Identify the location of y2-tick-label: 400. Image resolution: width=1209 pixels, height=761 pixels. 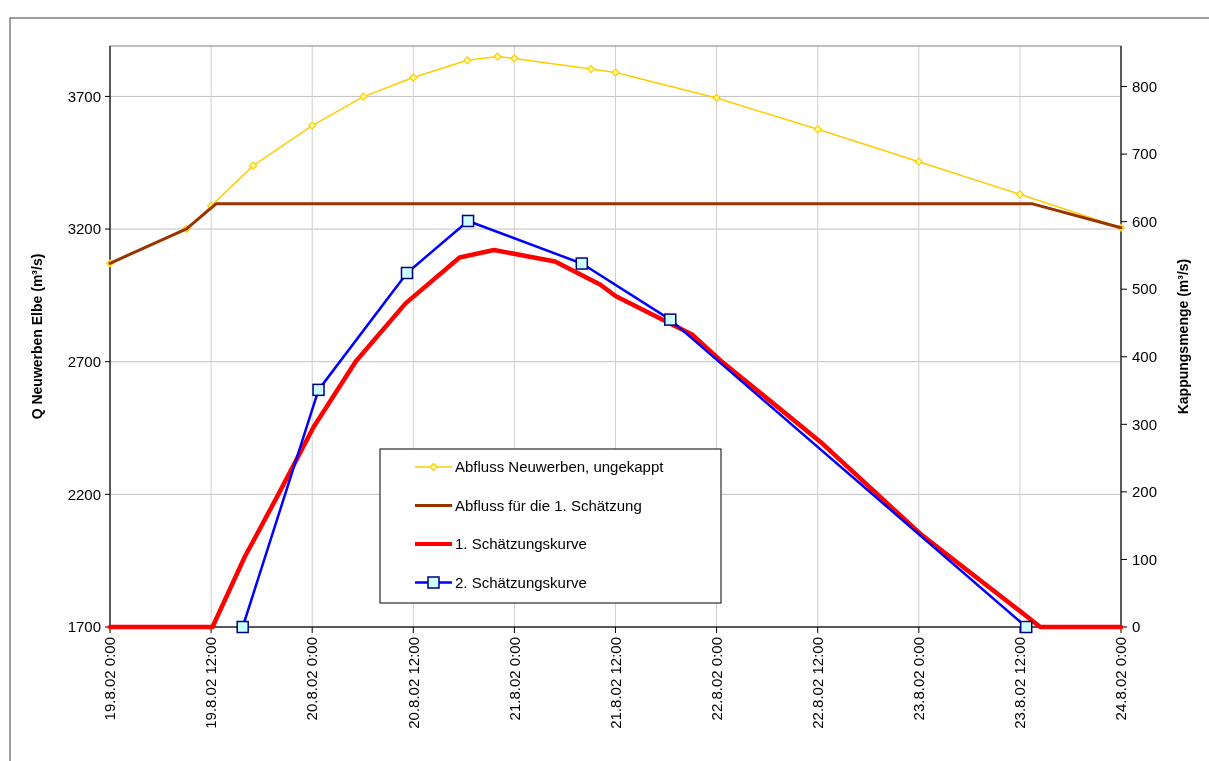
(1145, 357).